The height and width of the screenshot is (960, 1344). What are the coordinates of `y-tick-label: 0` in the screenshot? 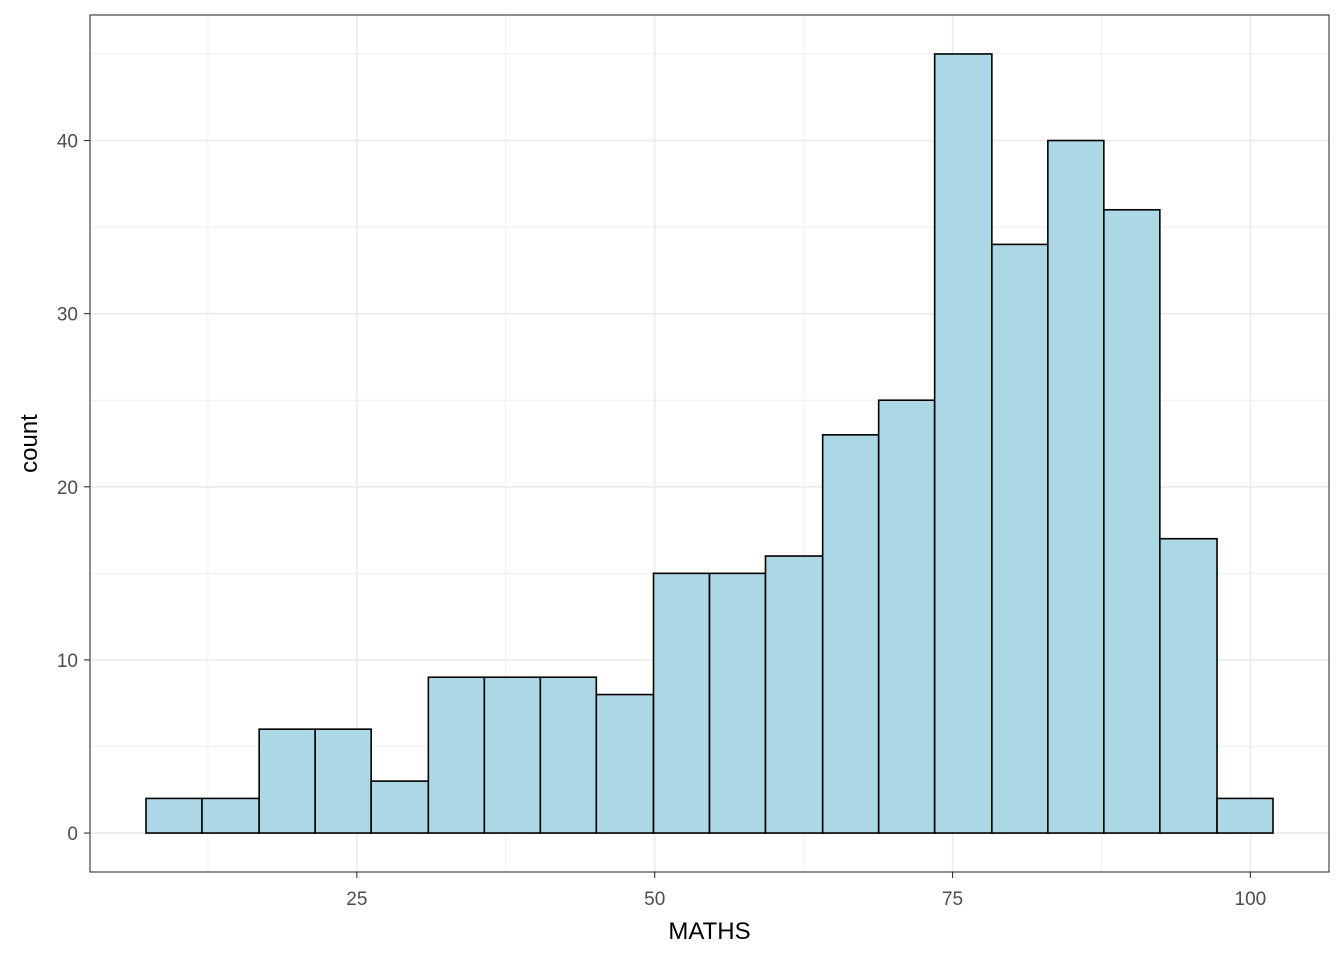 It's located at (72, 834).